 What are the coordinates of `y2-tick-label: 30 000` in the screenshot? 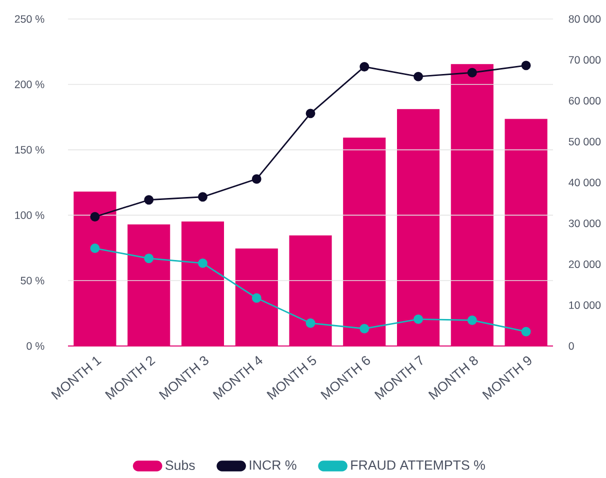 It's located at (584, 224).